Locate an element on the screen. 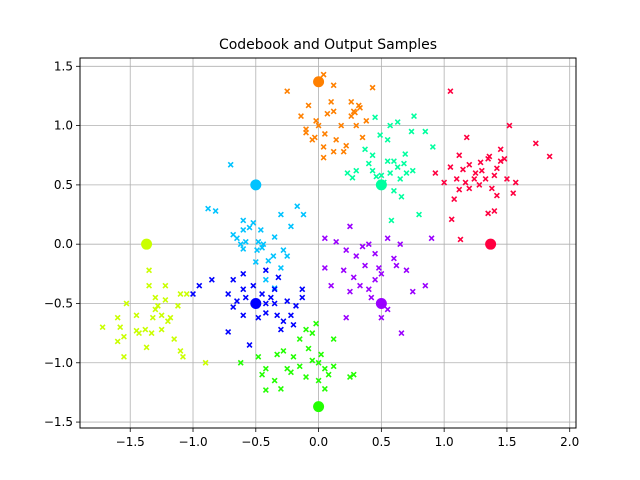 The image size is (640, 480). x-tick-label: 0.5 is located at coordinates (381, 442).